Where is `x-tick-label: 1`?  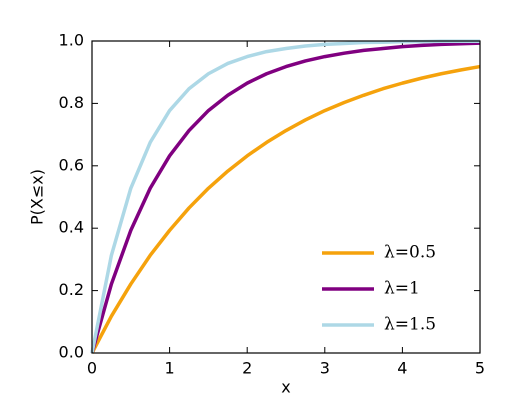 x-tick-label: 1 is located at coordinates (170, 368).